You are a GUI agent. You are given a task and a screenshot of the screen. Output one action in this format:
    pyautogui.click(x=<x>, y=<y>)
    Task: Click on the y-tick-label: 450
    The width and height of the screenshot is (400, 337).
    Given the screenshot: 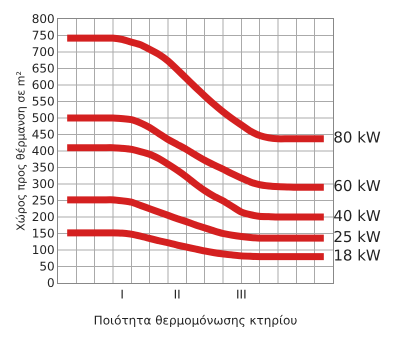 What is the action you would take?
    pyautogui.click(x=43, y=135)
    